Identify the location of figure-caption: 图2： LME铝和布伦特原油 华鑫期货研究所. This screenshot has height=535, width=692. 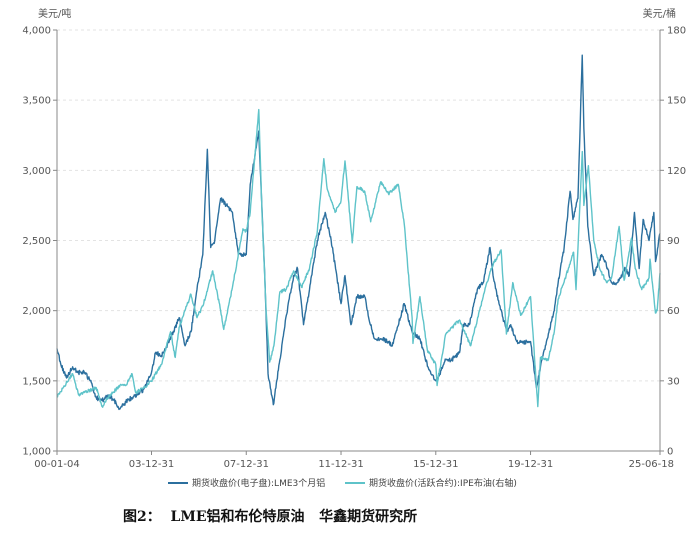
(270, 517).